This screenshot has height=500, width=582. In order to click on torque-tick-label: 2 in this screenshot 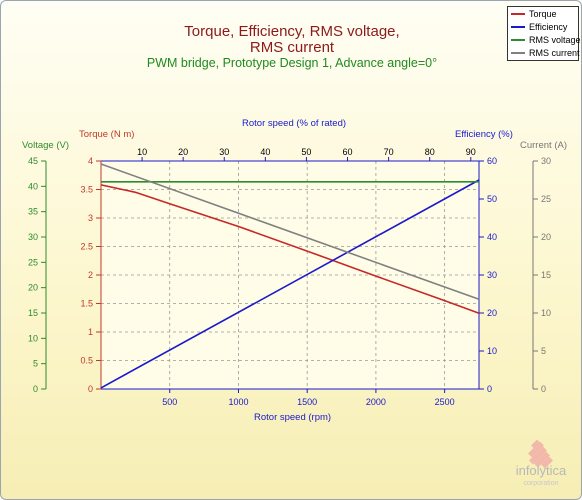, I will do `click(90, 275)`.